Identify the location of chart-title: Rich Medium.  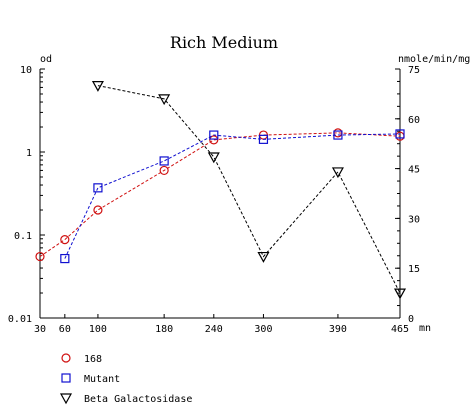
(224, 42).